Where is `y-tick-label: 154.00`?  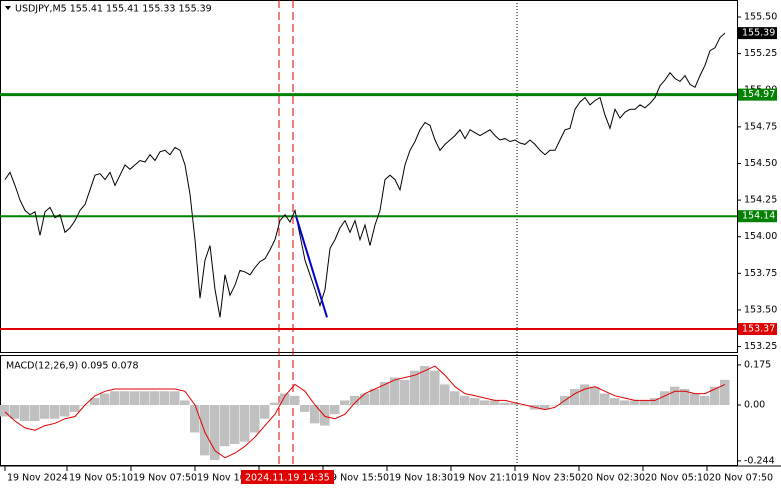 y-tick-label: 154.00 is located at coordinates (760, 236).